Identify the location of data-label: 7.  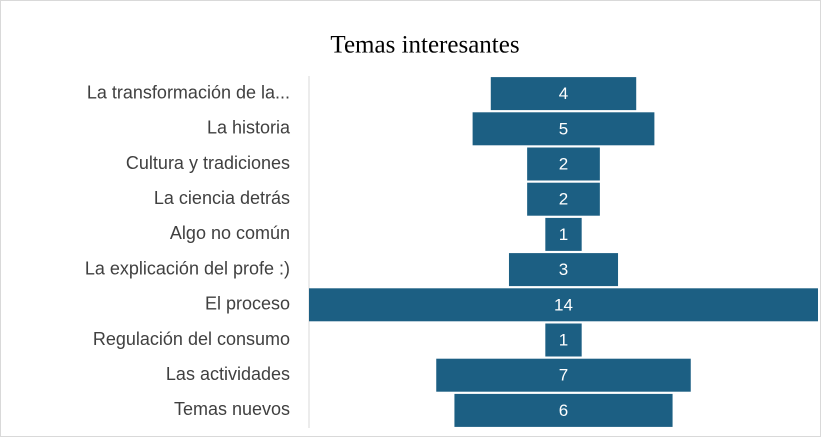
(563, 375).